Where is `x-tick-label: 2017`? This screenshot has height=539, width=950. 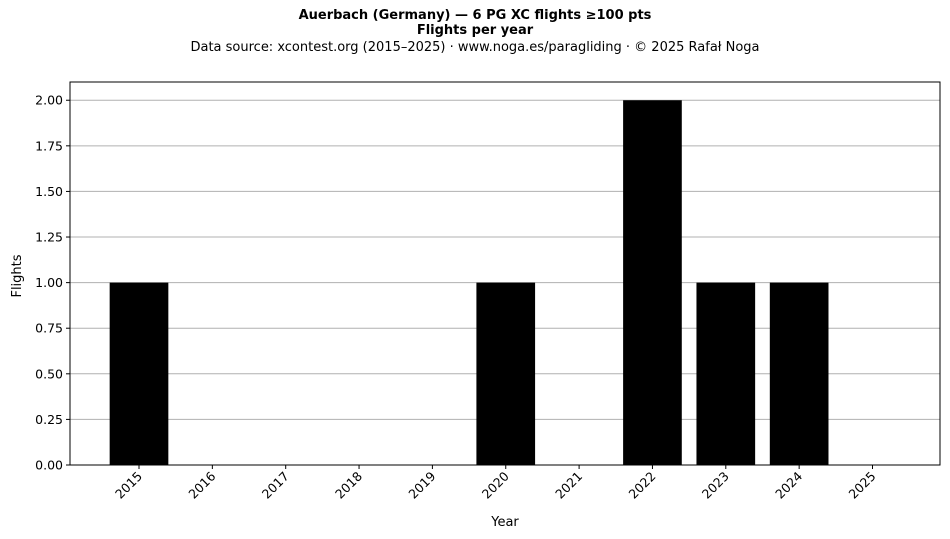 x-tick-label: 2017 is located at coordinates (275, 485).